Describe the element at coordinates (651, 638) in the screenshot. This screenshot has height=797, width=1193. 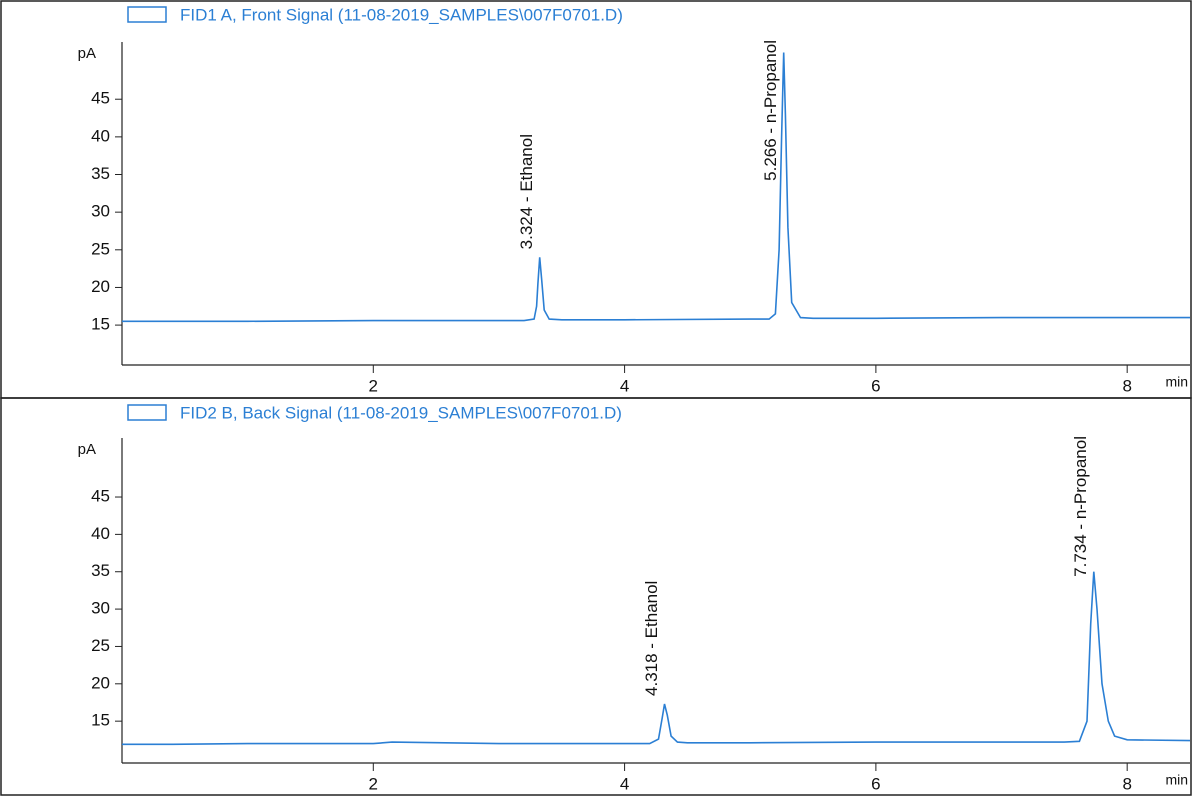
I see `peak-label: 4.318 - Ethanol` at that location.